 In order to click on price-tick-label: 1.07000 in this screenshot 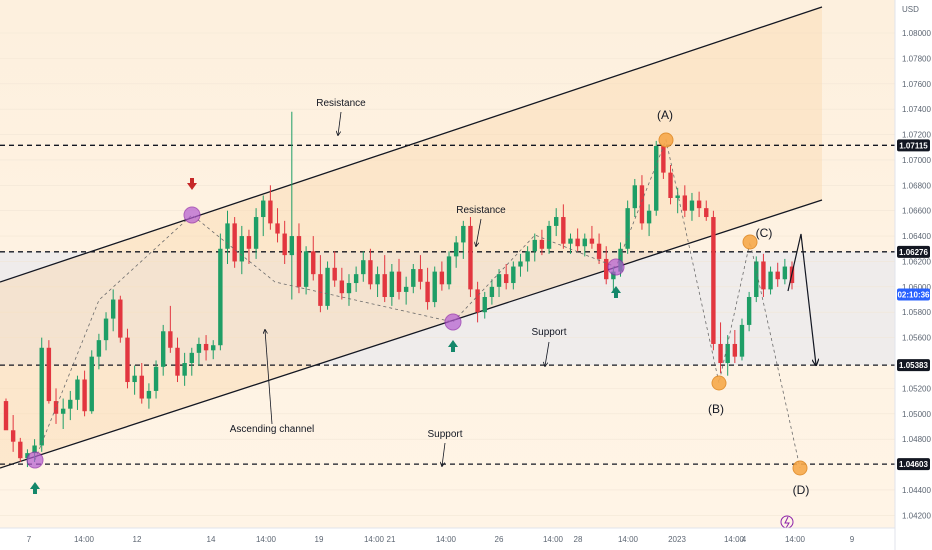, I will do `click(916, 160)`.